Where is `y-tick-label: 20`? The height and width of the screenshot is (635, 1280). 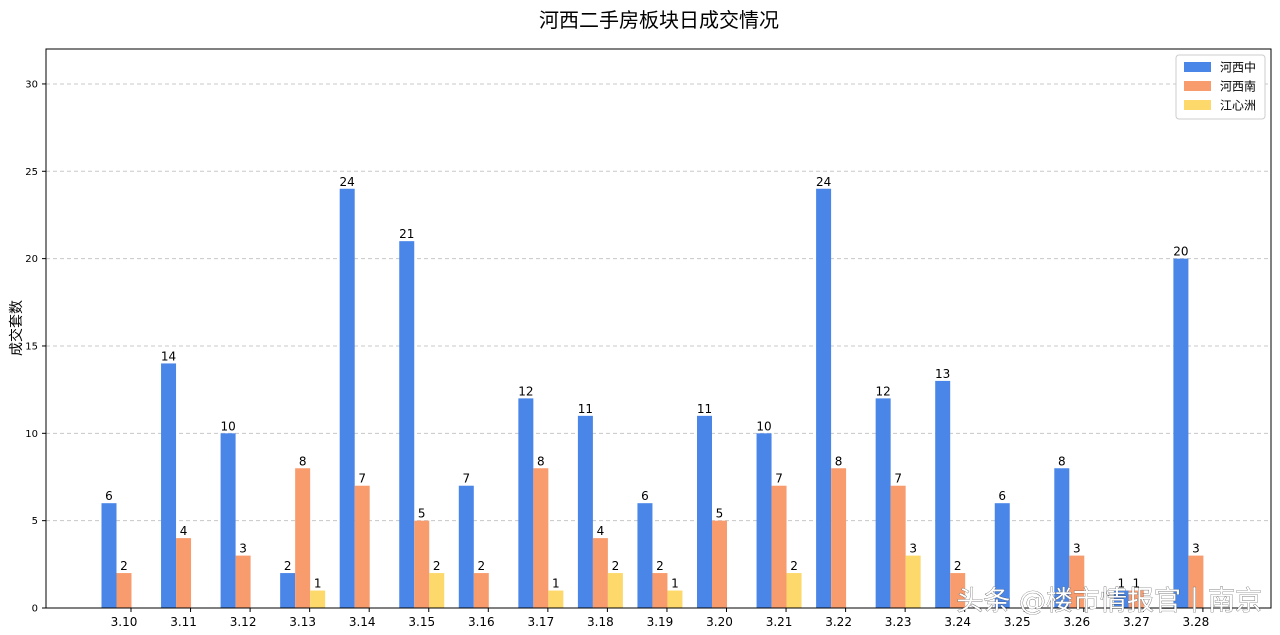 y-tick-label: 20 is located at coordinates (31, 259).